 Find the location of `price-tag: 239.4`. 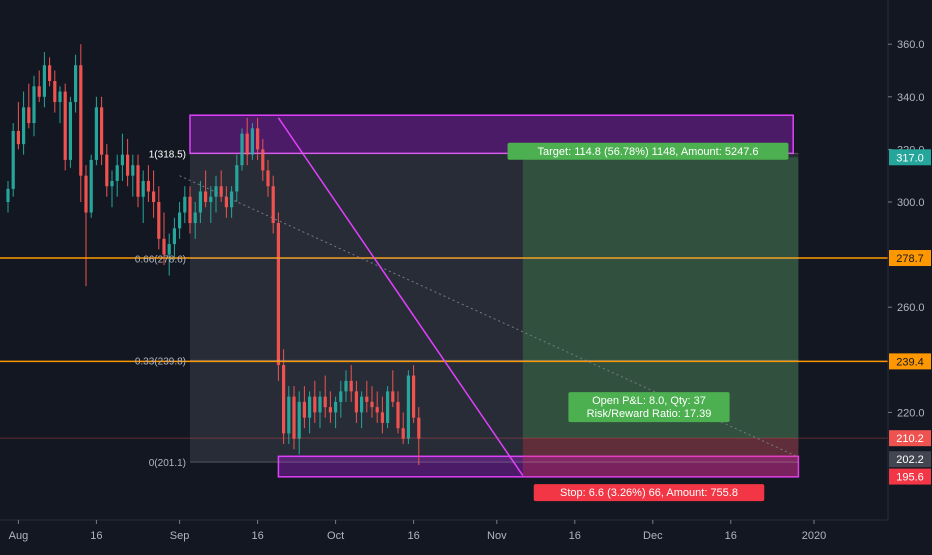

price-tag: 239.4 is located at coordinates (910, 361).